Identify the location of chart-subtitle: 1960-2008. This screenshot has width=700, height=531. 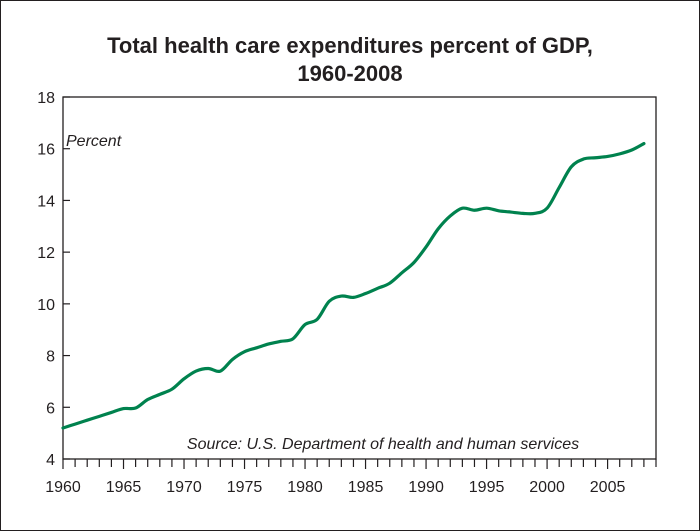
(350, 73).